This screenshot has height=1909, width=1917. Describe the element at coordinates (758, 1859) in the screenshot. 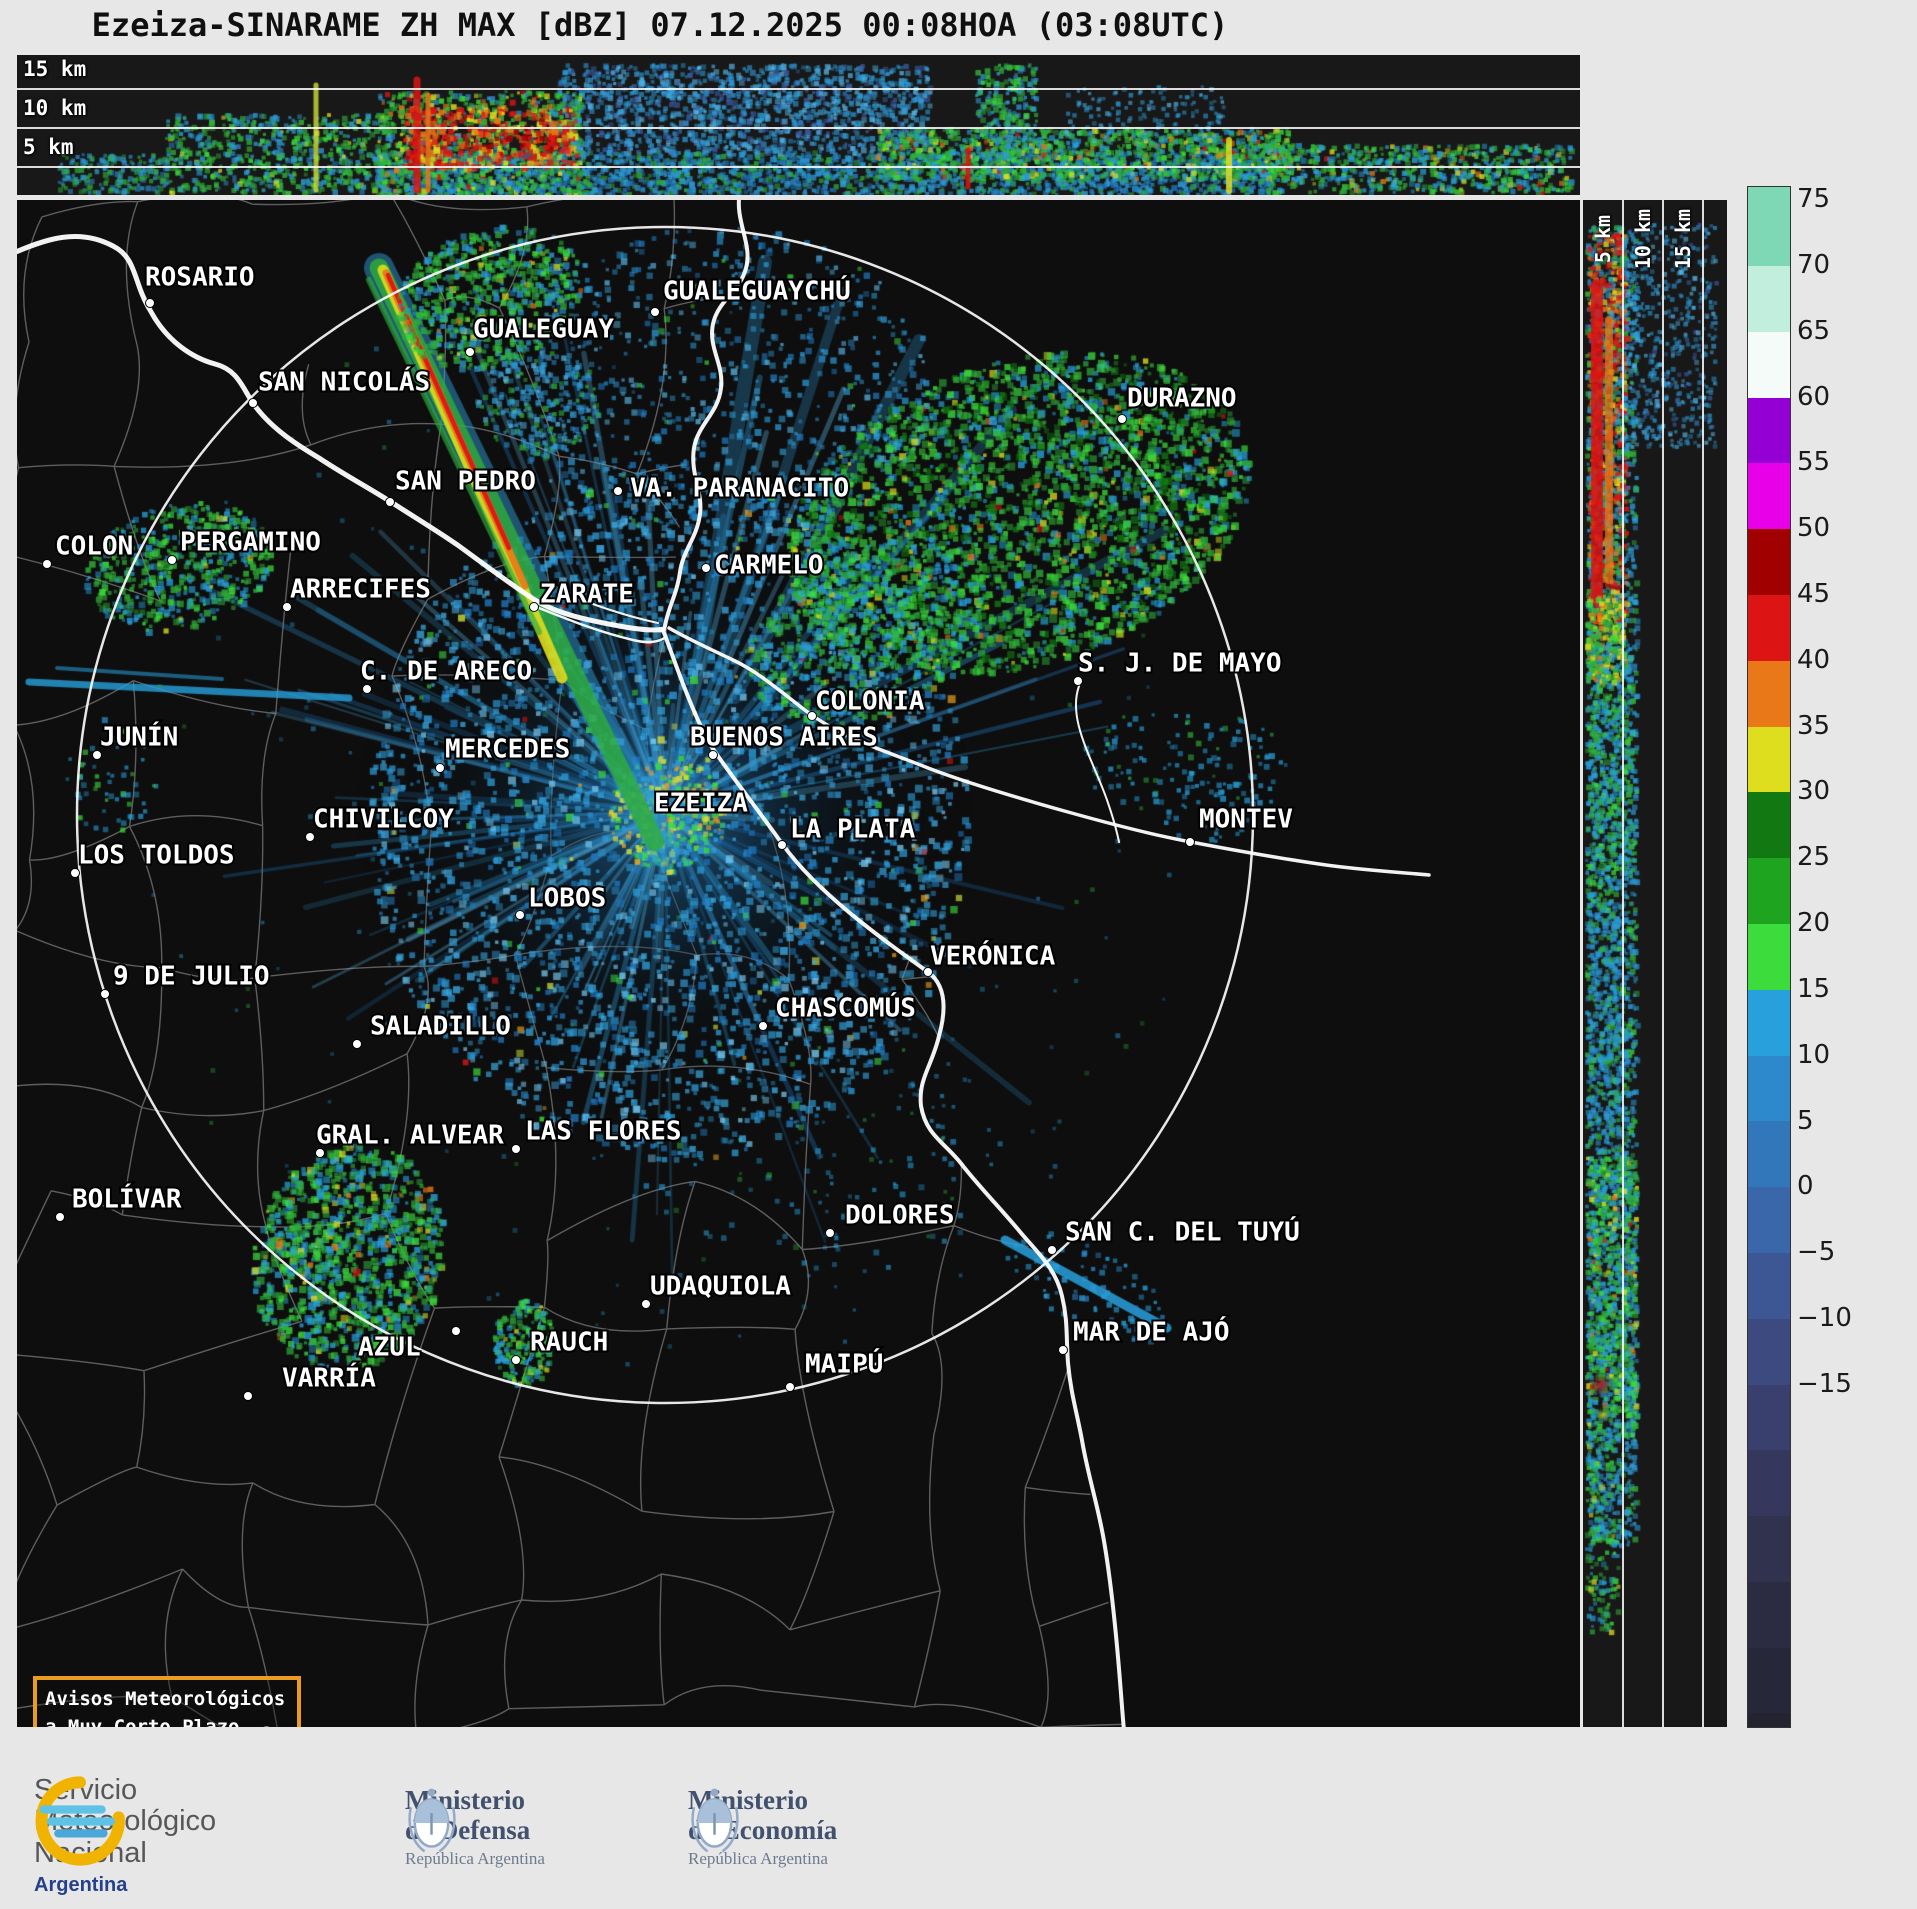

I see `economia-sub: República Argentina` at that location.